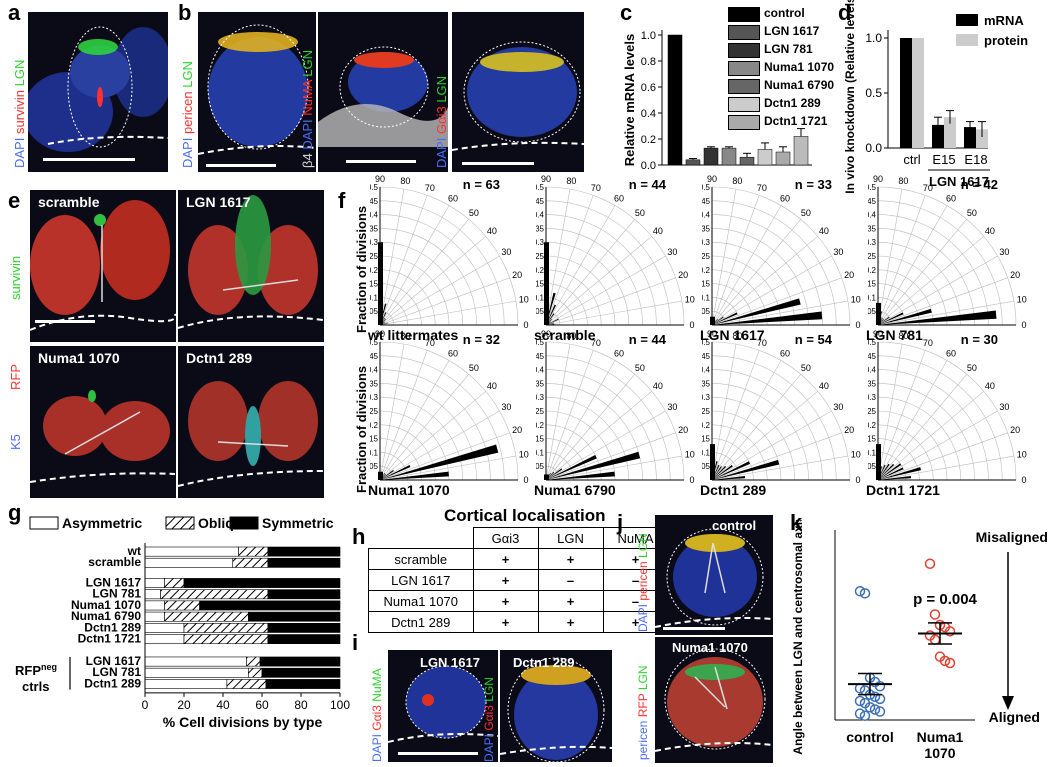 Image resolution: width=1050 pixels, height=767 pixels. I want to click on scale-bar, so click(65, 321).